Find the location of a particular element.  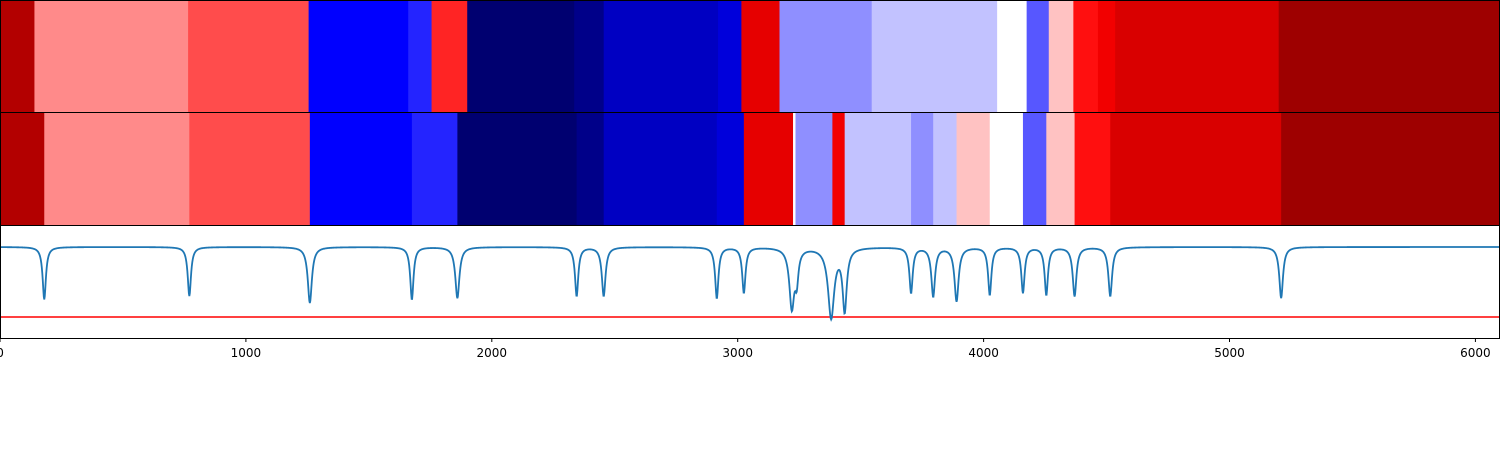

x-tick-label: 1000 is located at coordinates (246, 353).